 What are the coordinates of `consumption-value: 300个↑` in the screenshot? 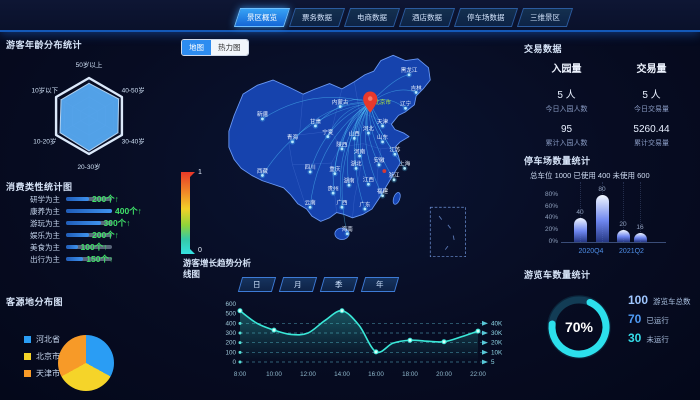 It's located at (117, 223).